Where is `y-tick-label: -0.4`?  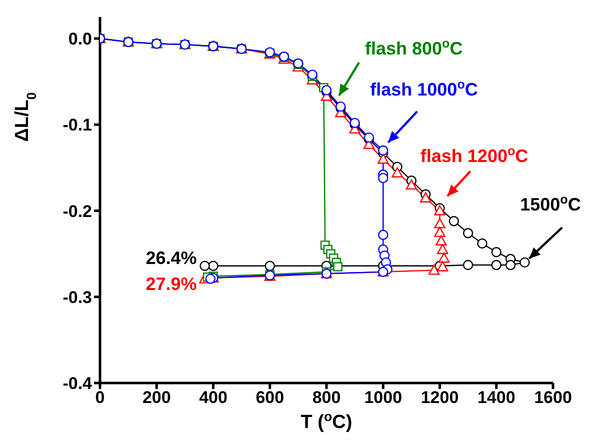 y-tick-label: -0.4 is located at coordinates (77, 384).